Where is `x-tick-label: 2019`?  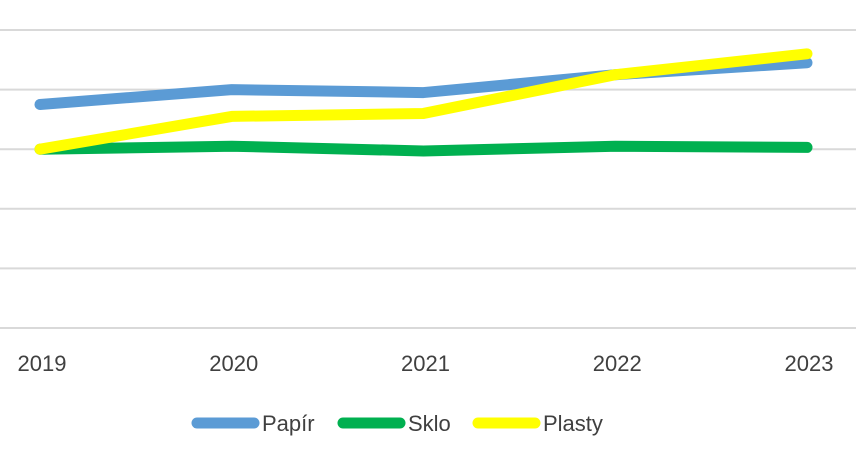 x-tick-label: 2019 is located at coordinates (42, 363).